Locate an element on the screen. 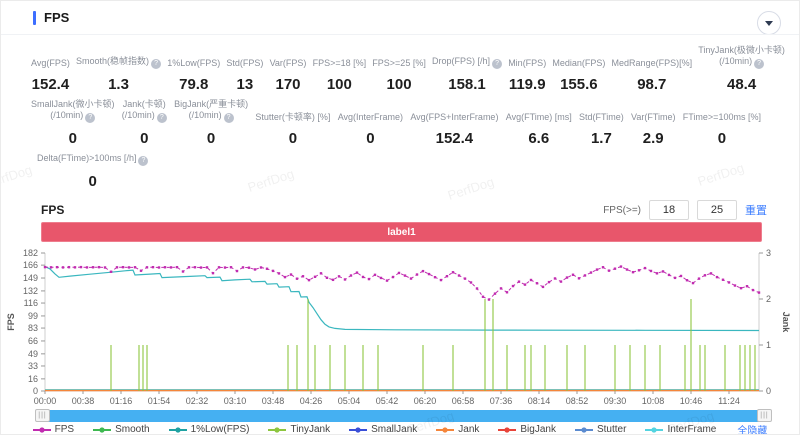  stat-label: Stutter(卡顿率) [%] is located at coordinates (293, 117).